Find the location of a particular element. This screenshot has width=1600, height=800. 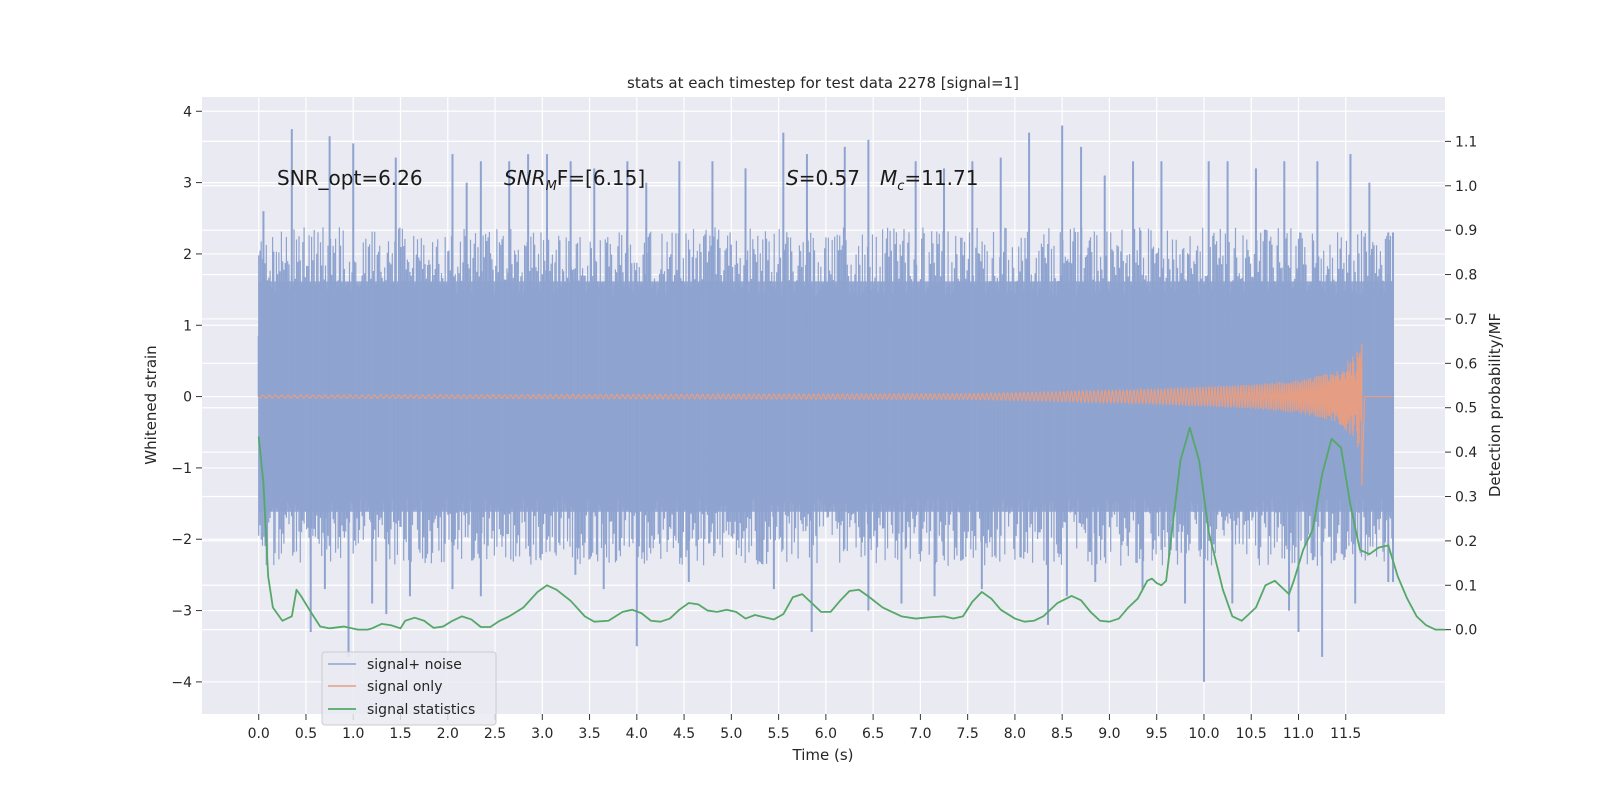

x-tick-label: 0.0 is located at coordinates (259, 734).